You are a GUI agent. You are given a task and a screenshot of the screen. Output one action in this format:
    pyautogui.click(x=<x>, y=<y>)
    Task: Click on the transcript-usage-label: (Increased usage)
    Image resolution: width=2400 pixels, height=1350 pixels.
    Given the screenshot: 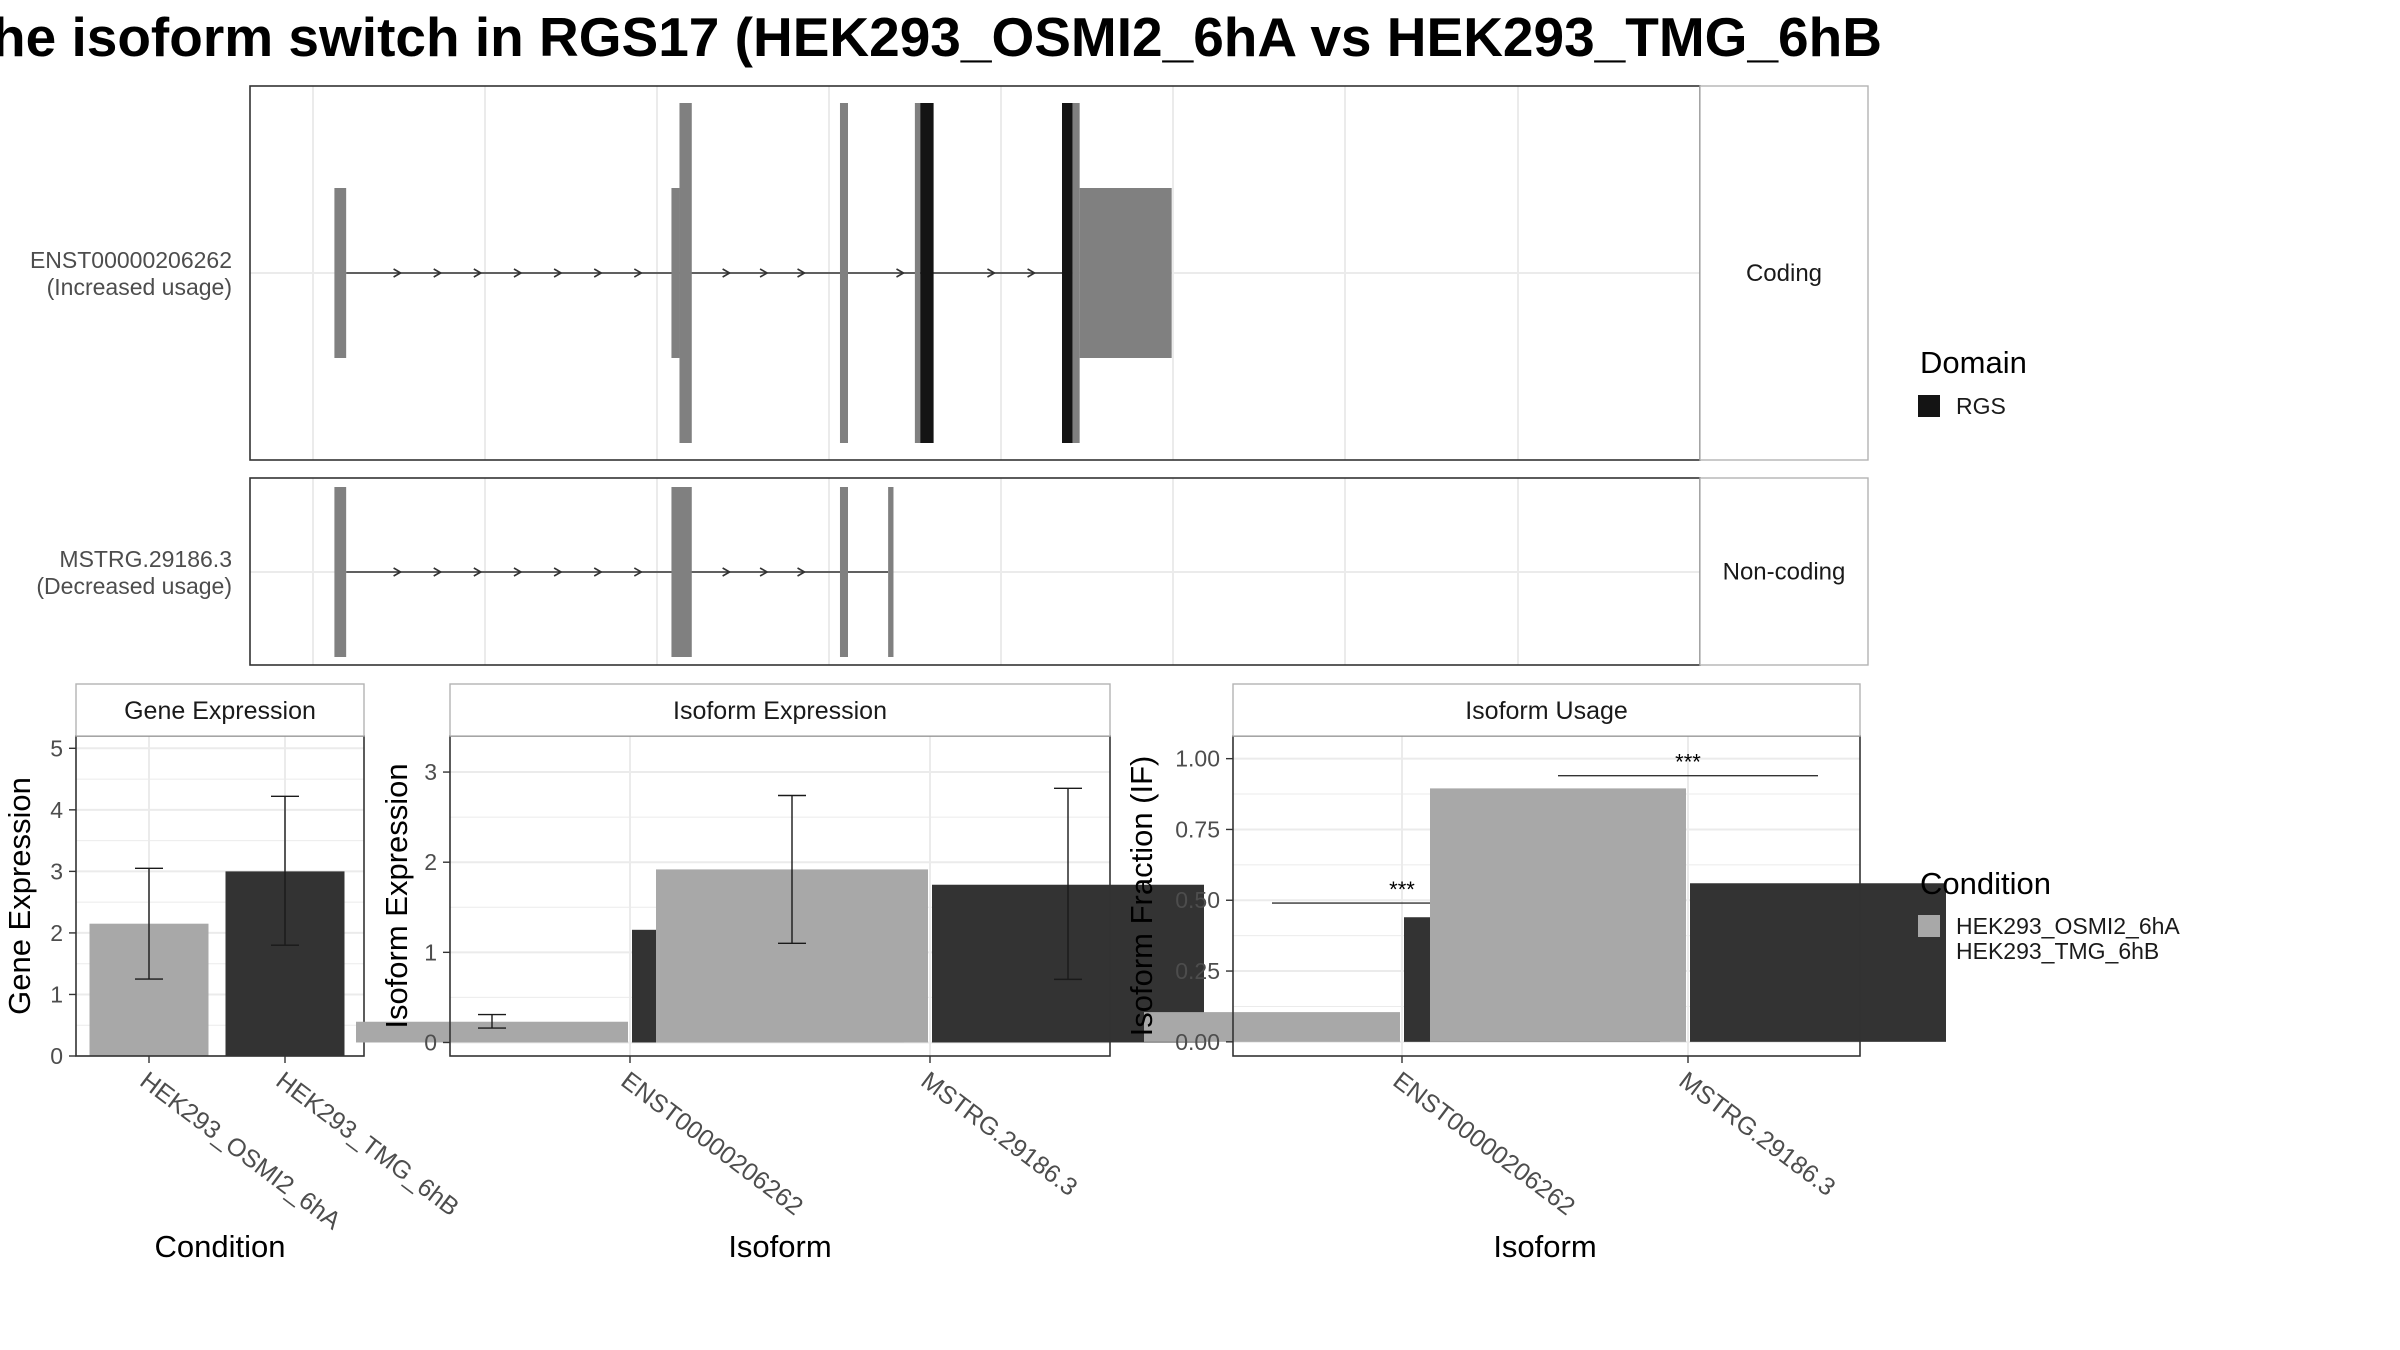 What is the action you would take?
    pyautogui.click(x=139, y=287)
    